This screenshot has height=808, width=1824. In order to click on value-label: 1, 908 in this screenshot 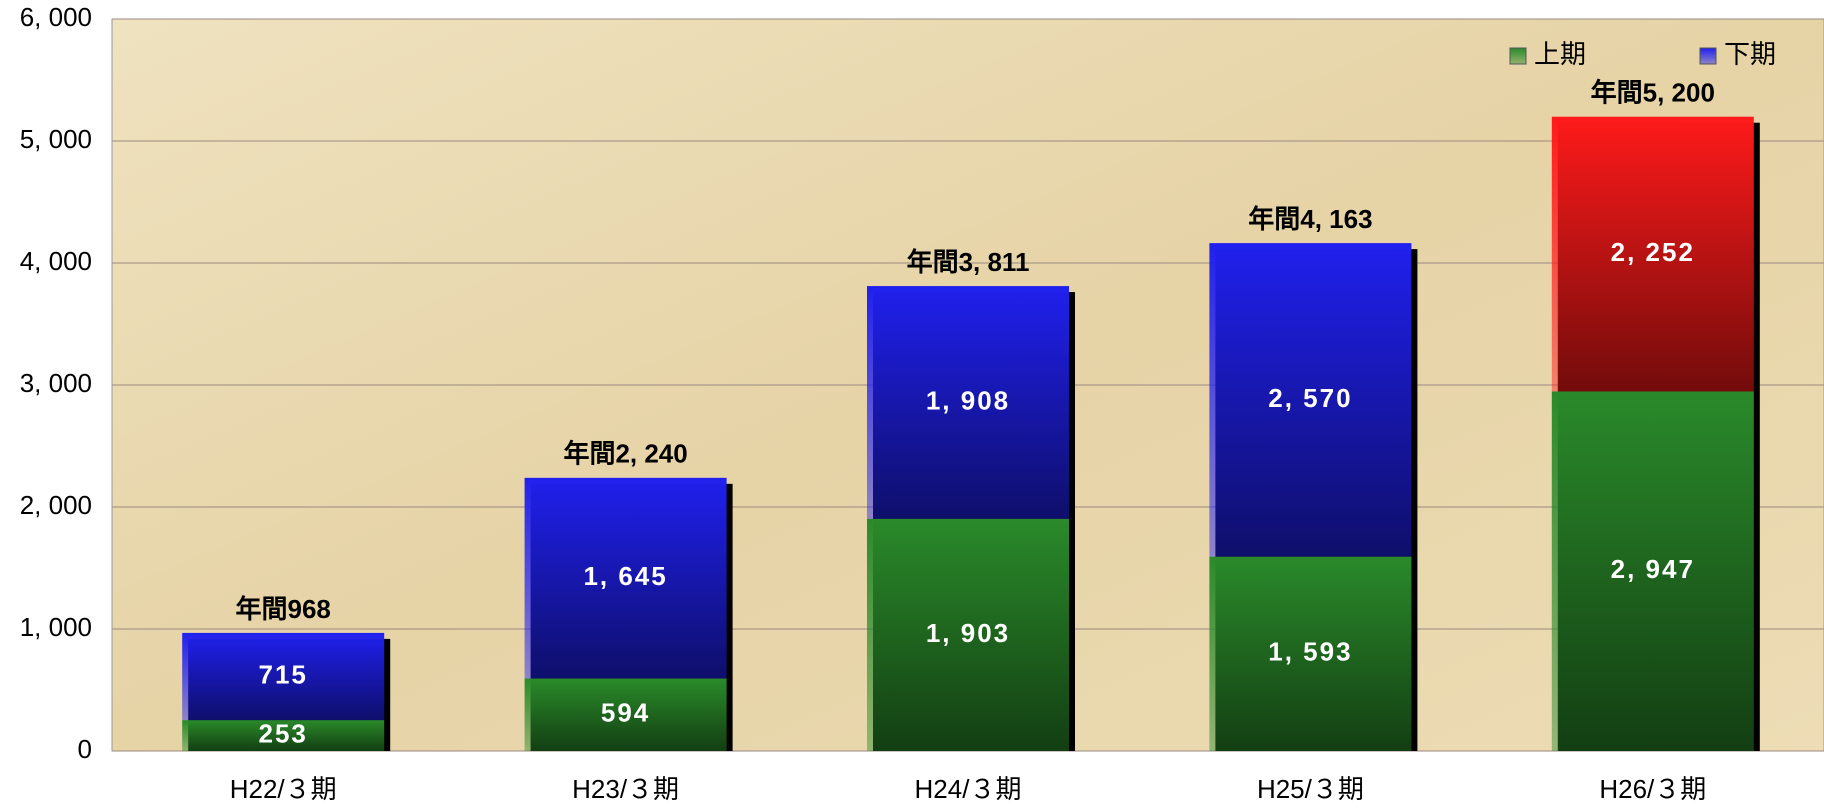, I will do `click(968, 400)`.